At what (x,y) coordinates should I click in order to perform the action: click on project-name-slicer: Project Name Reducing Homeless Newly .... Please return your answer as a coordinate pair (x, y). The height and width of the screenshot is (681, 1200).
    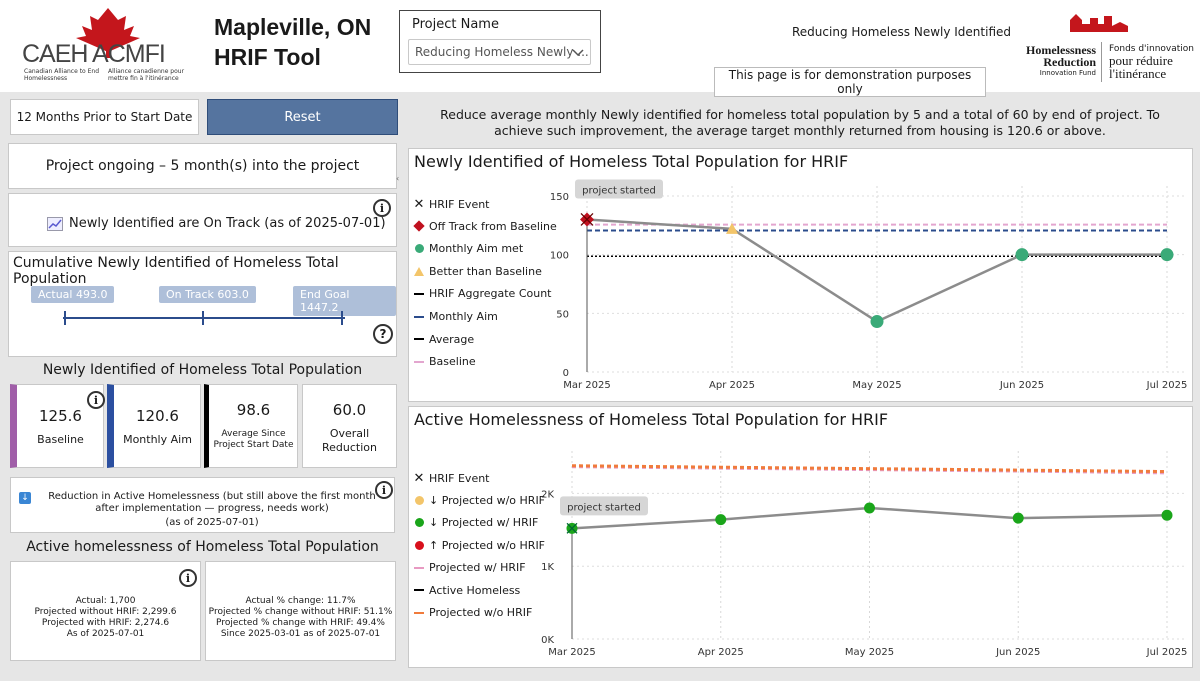
    Looking at the image, I should click on (500, 41).